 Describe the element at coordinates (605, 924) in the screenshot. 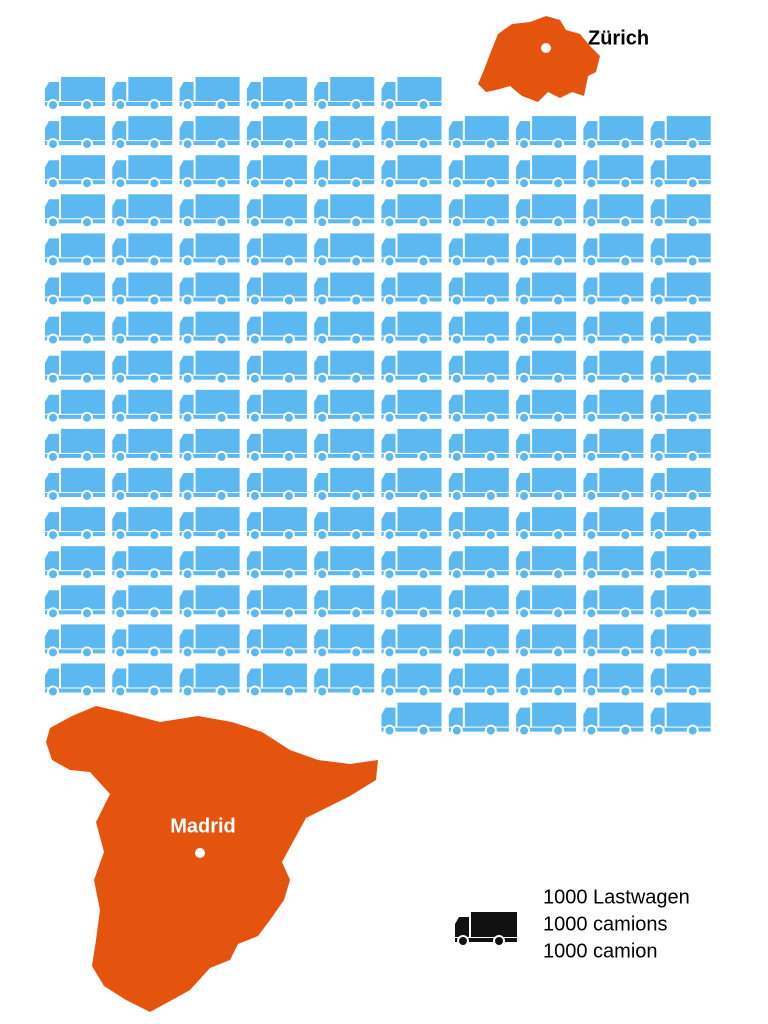

I see `legend-label: 1000 camions` at that location.